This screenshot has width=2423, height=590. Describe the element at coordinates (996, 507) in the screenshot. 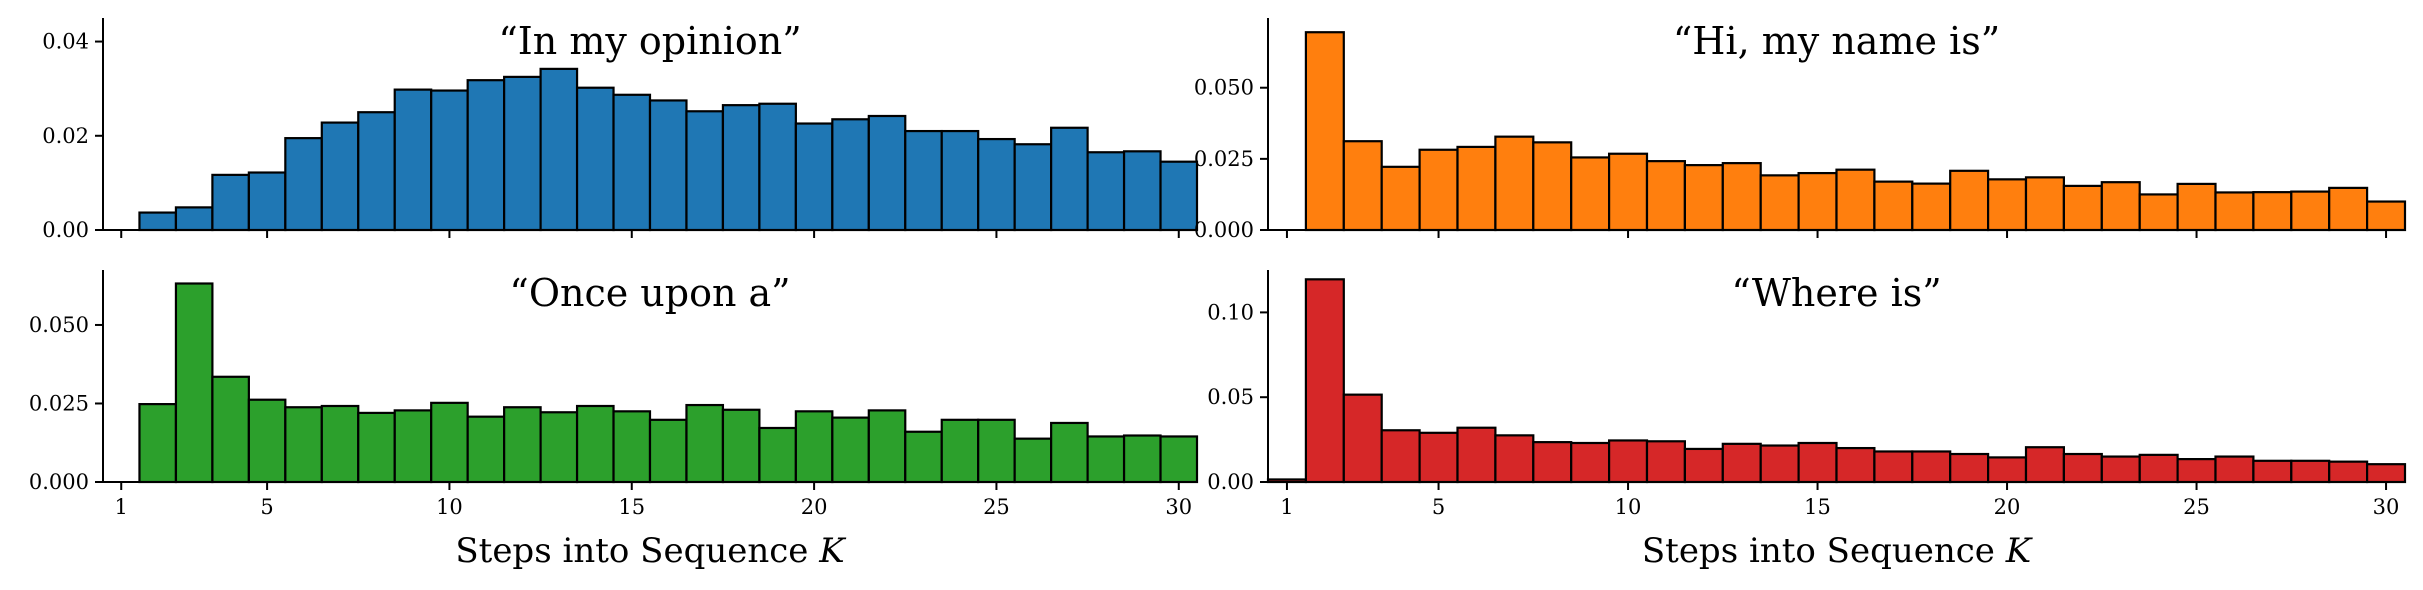

I see `x-tick-label: 25` at that location.